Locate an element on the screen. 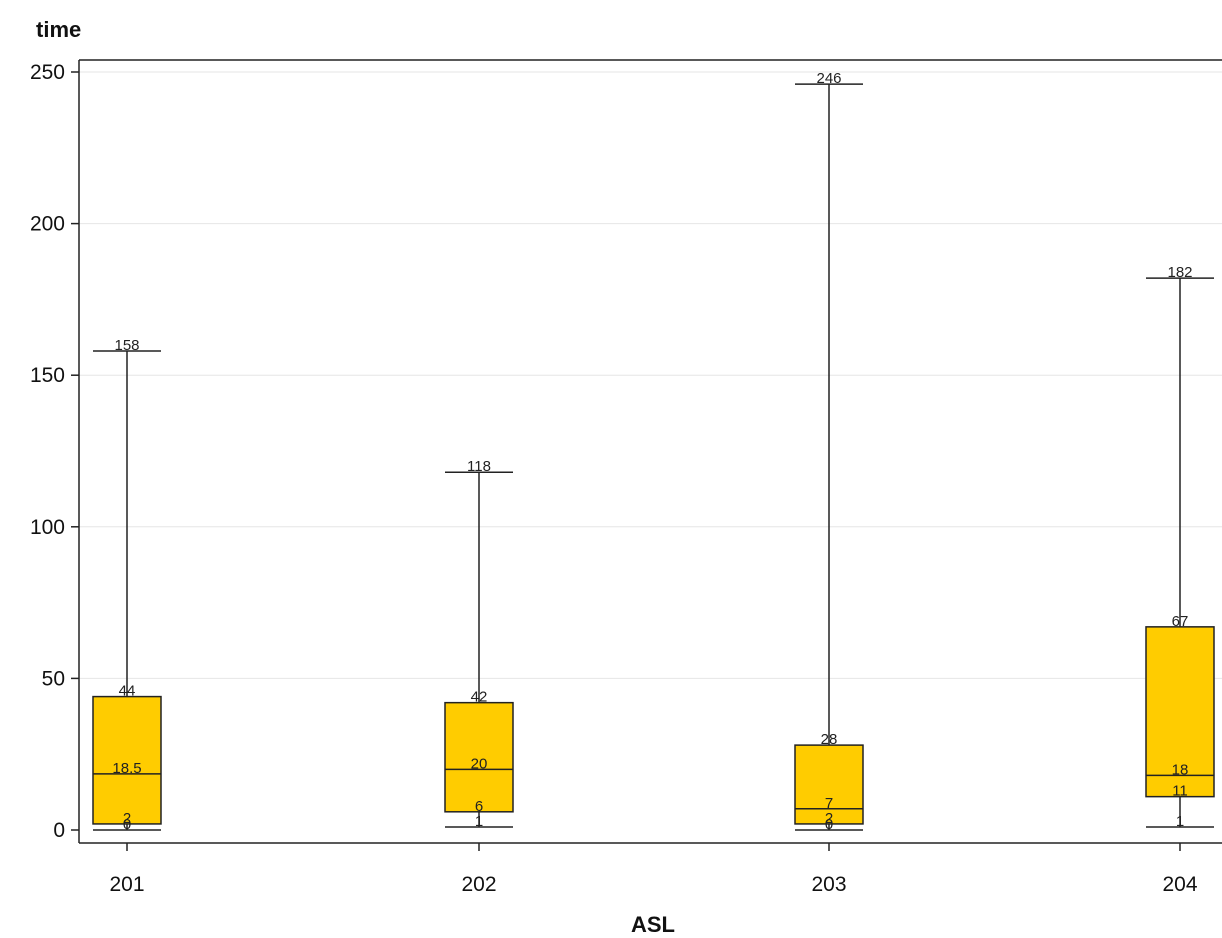 The image size is (1222, 938). y-tick-label: 100 is located at coordinates (47, 527).